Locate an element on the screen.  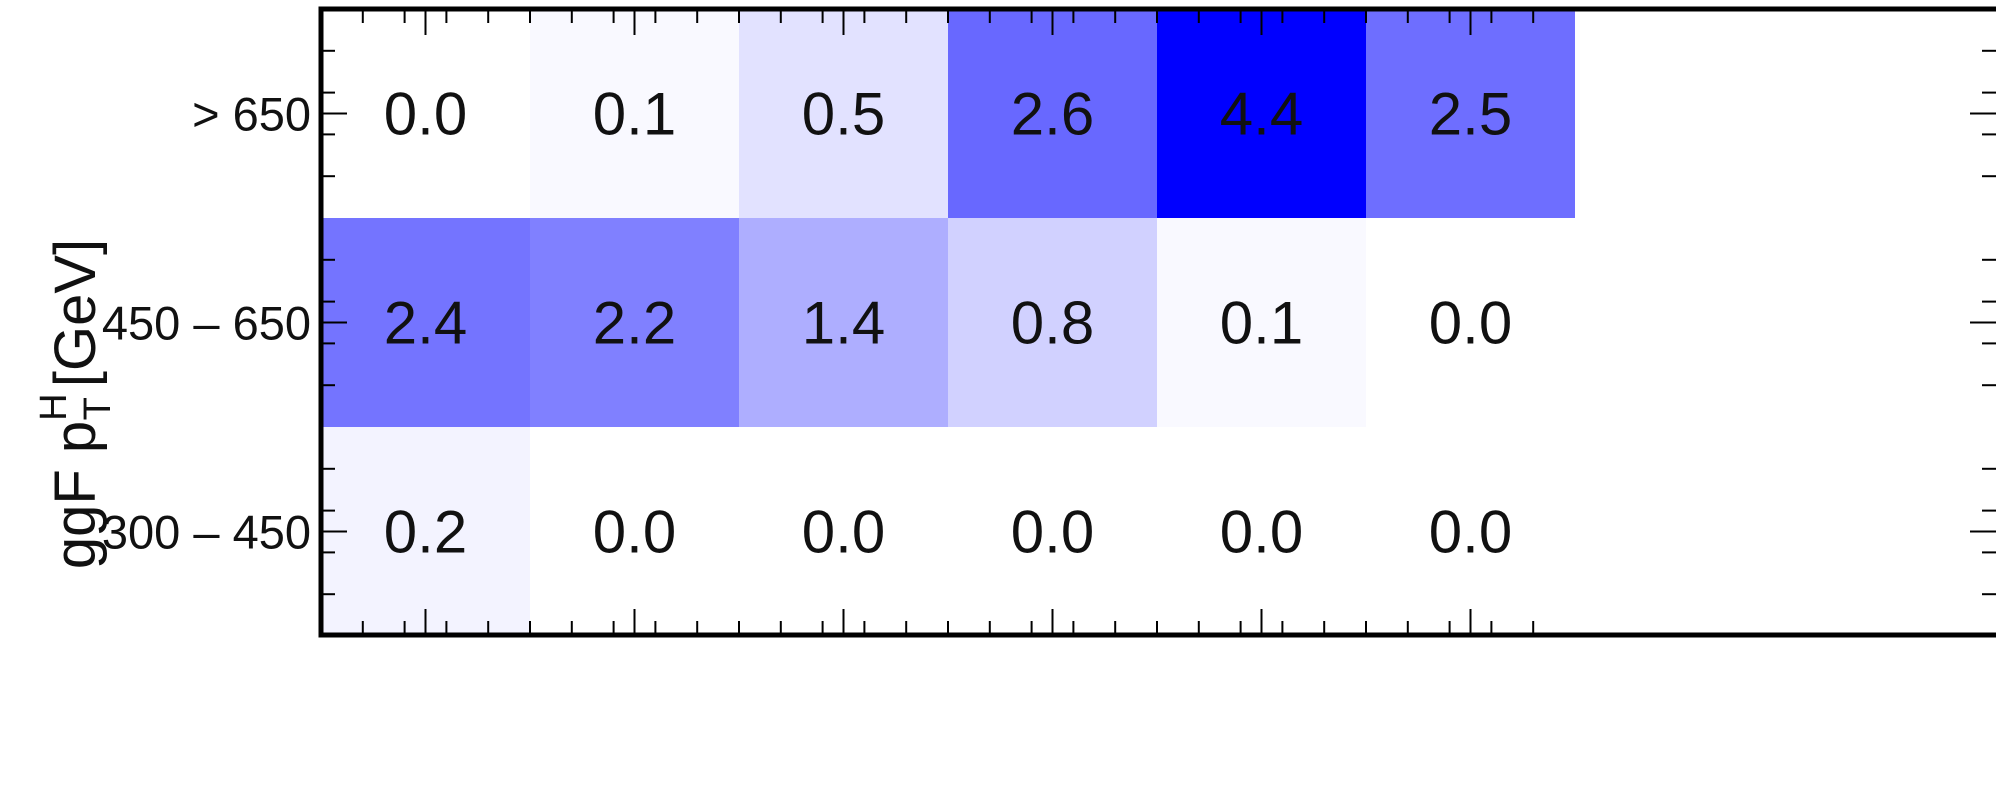
y-tick-label: 450 – 650 is located at coordinates (206, 323).